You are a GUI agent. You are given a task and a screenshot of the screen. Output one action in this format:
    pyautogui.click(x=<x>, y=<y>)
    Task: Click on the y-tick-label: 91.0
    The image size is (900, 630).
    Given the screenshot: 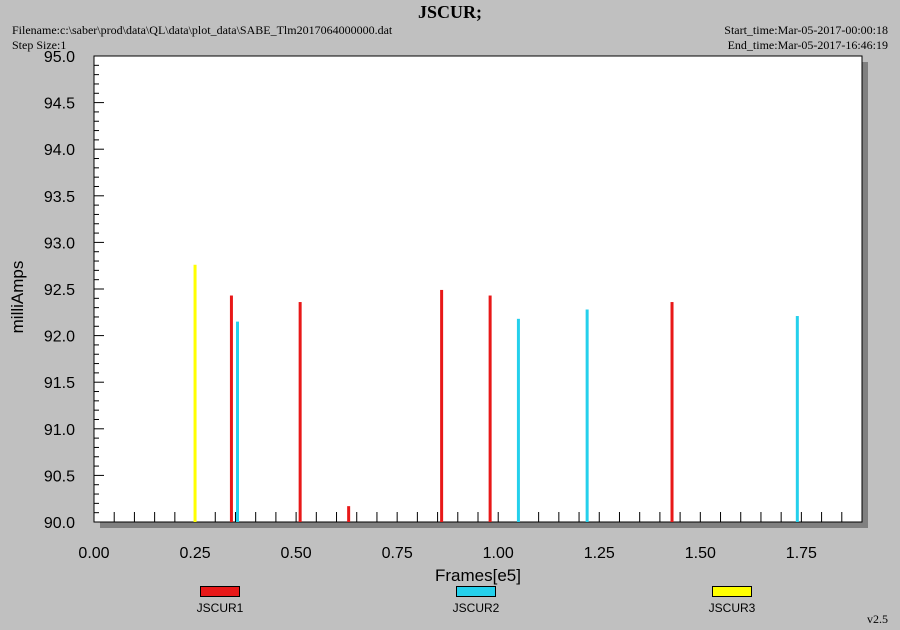 What is the action you would take?
    pyautogui.click(x=59, y=430)
    